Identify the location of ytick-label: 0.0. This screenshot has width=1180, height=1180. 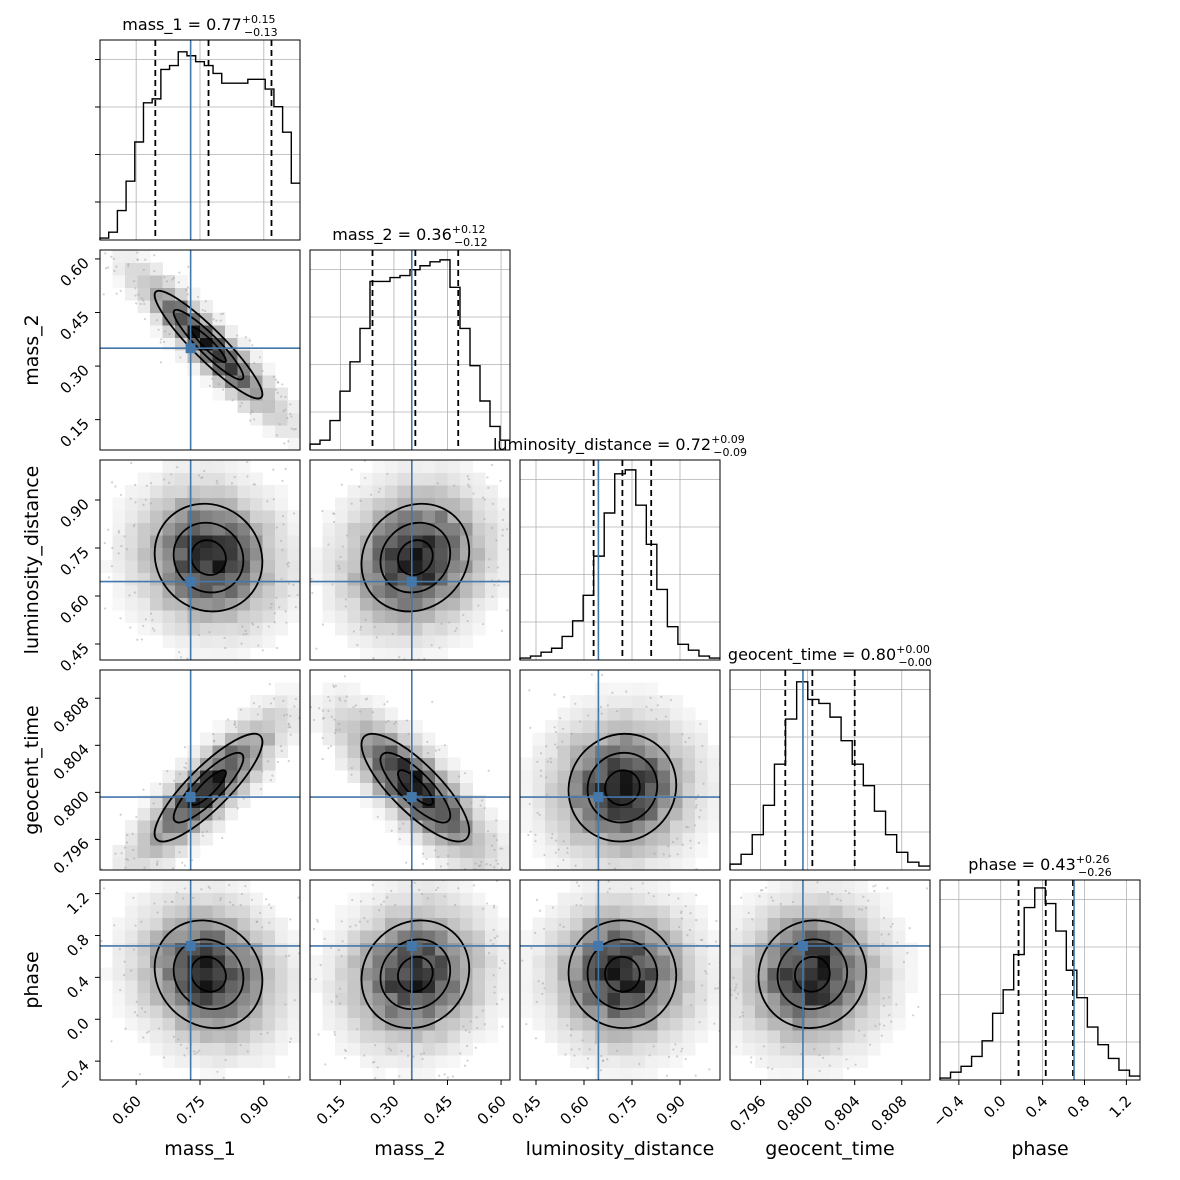
(78, 1029).